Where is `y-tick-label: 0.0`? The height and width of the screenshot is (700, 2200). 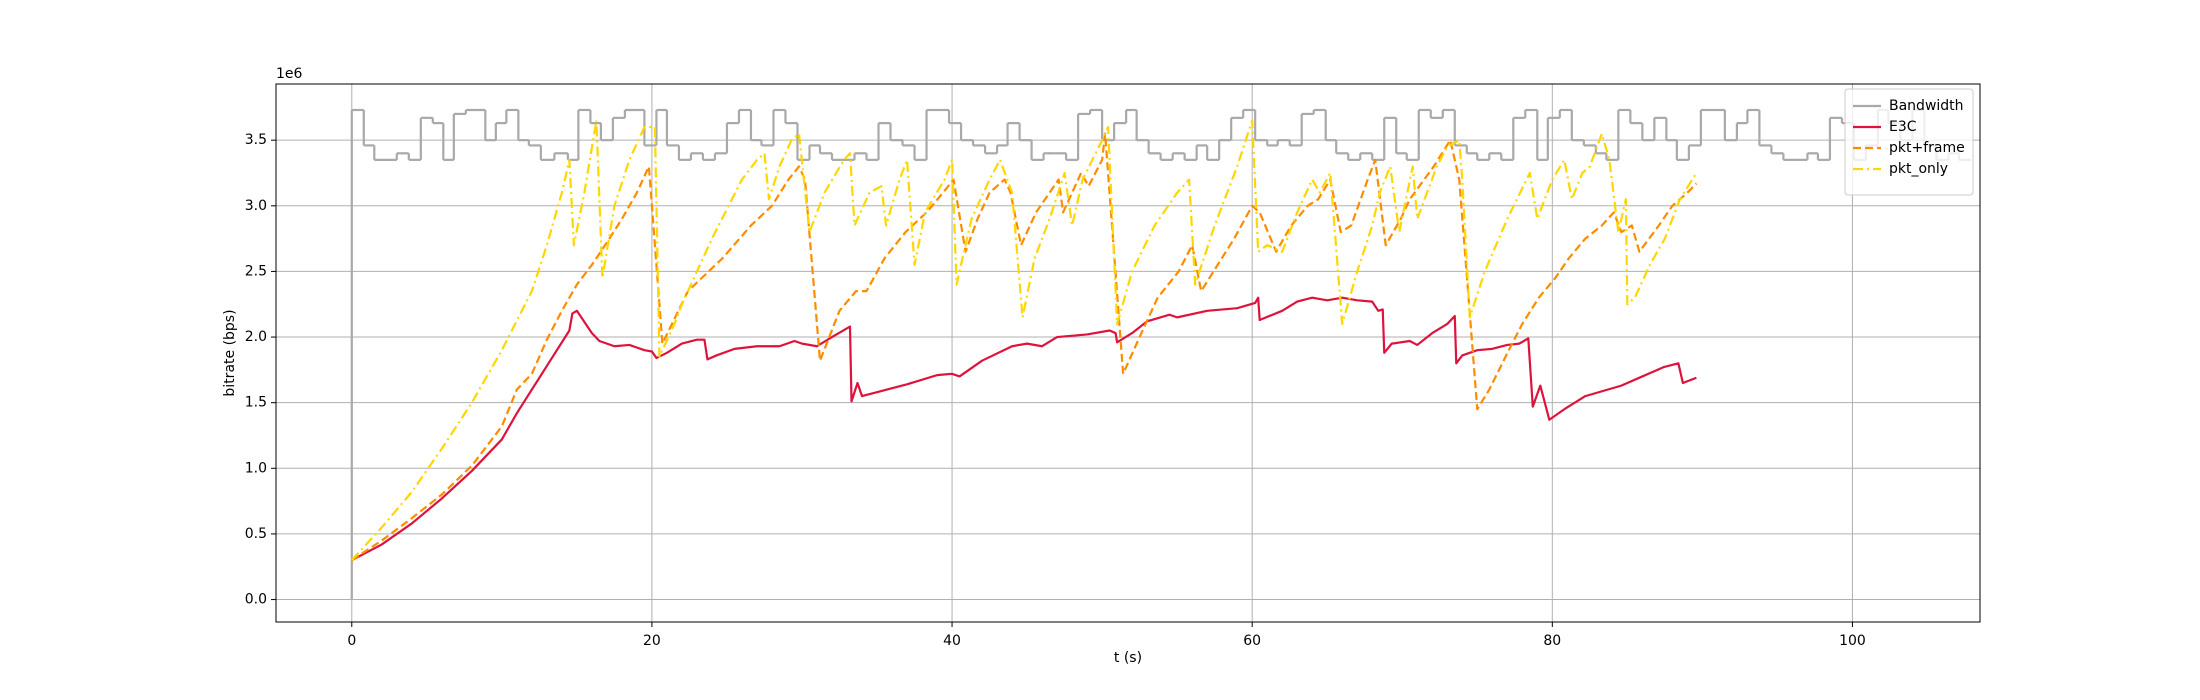 y-tick-label: 0.0 is located at coordinates (256, 600).